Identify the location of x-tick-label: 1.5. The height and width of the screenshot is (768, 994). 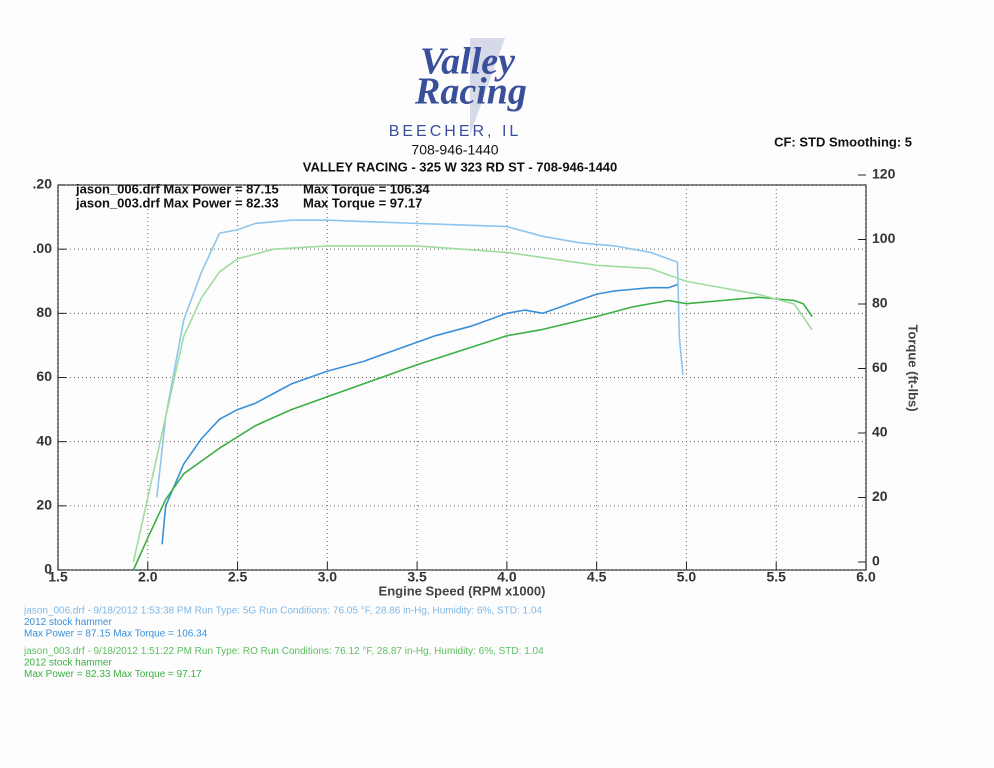
(58, 577).